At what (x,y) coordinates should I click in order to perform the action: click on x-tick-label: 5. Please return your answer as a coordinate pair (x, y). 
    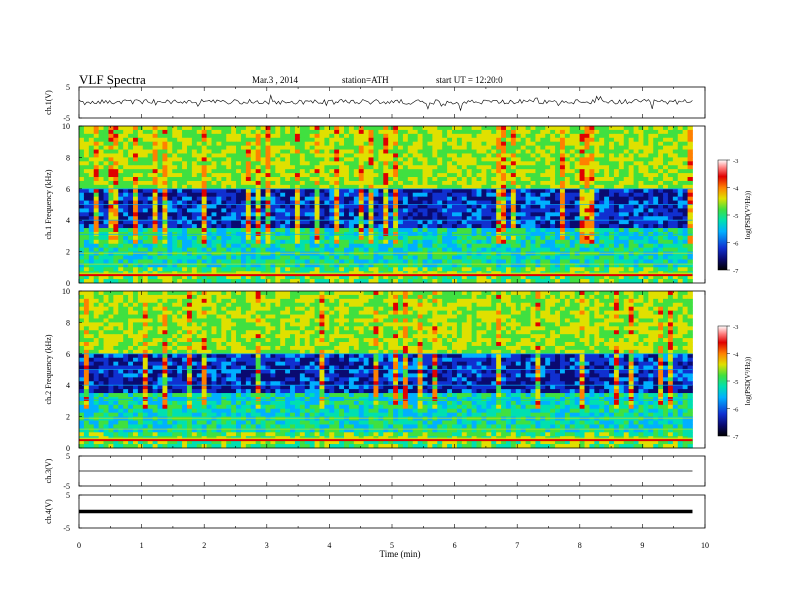
    Looking at the image, I should click on (392, 545).